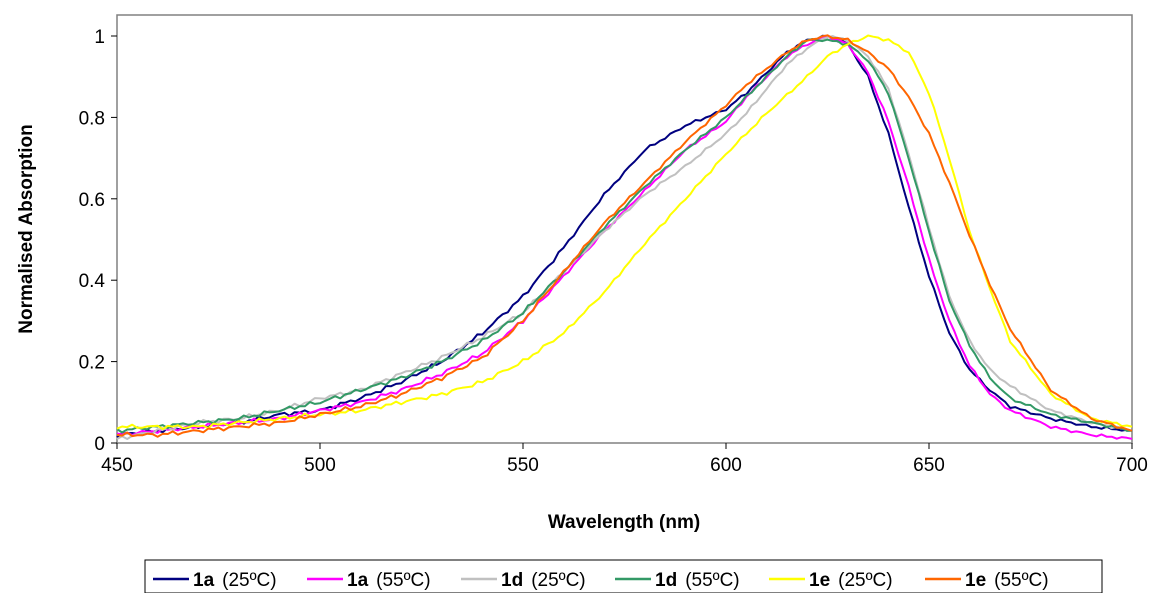 The width and height of the screenshot is (1155, 593). What do you see at coordinates (624, 522) in the screenshot?
I see `x-axis-title: Wavelength (nm)` at bounding box center [624, 522].